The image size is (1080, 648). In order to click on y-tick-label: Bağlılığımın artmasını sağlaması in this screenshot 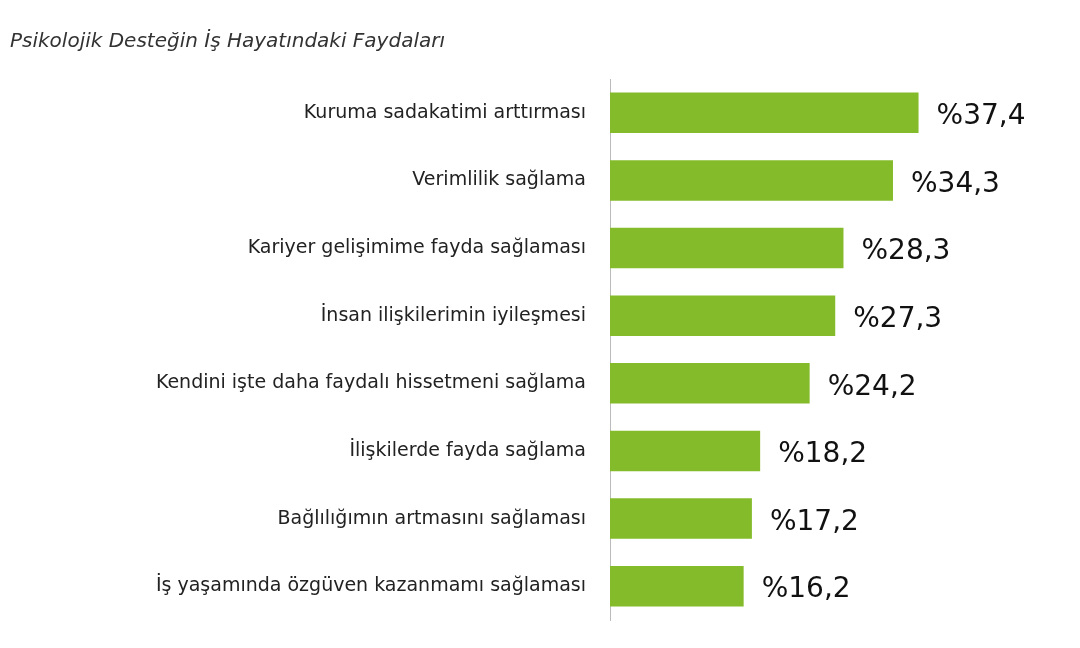, I will do `click(431, 516)`.